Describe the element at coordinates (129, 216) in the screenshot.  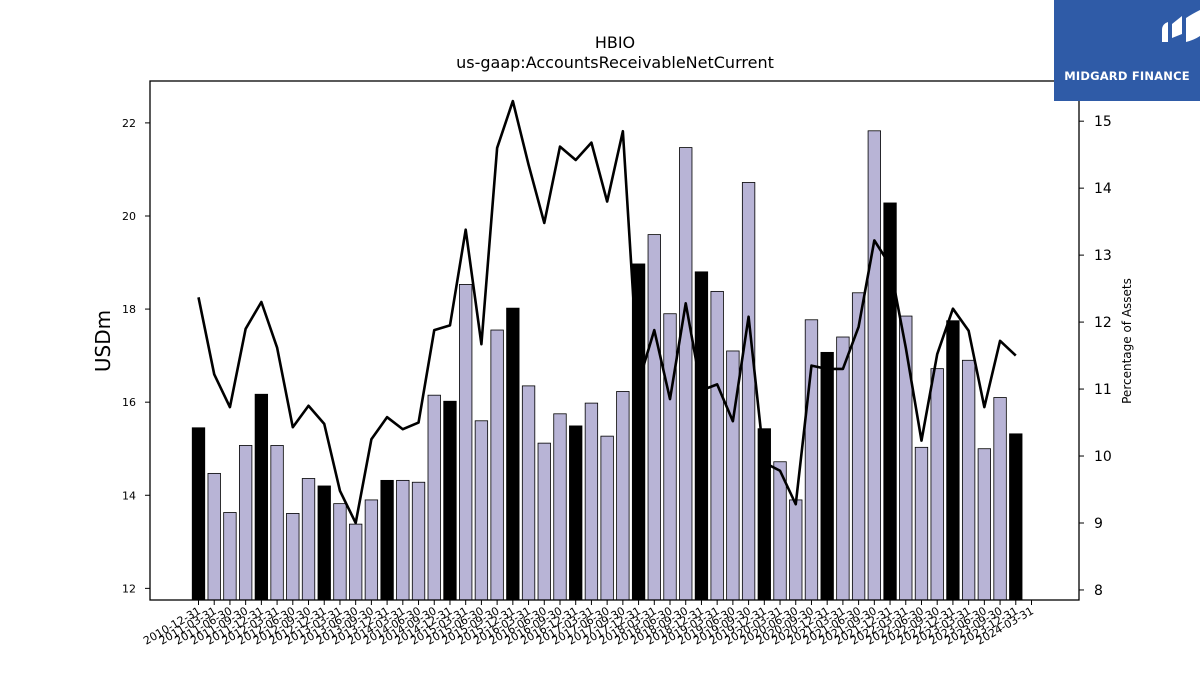
I see `y-tick-label: 20` at that location.